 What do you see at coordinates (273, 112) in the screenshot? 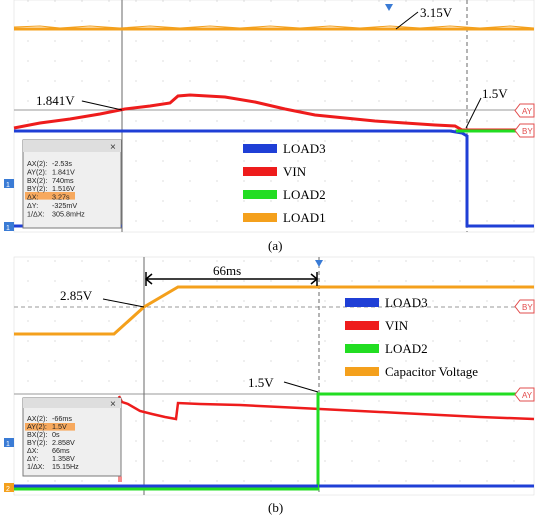
I see `trace-vin-a` at bounding box center [273, 112].